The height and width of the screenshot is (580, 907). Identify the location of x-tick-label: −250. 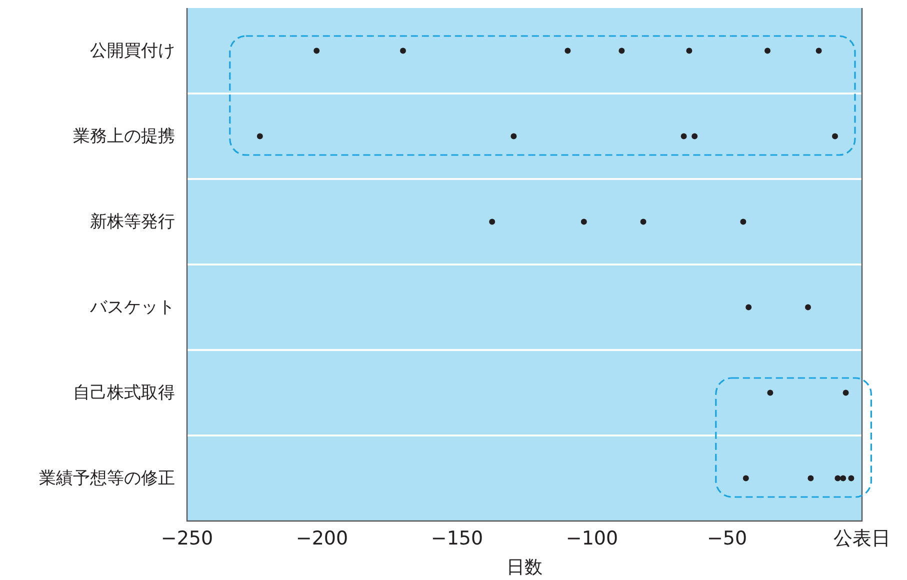
(187, 538).